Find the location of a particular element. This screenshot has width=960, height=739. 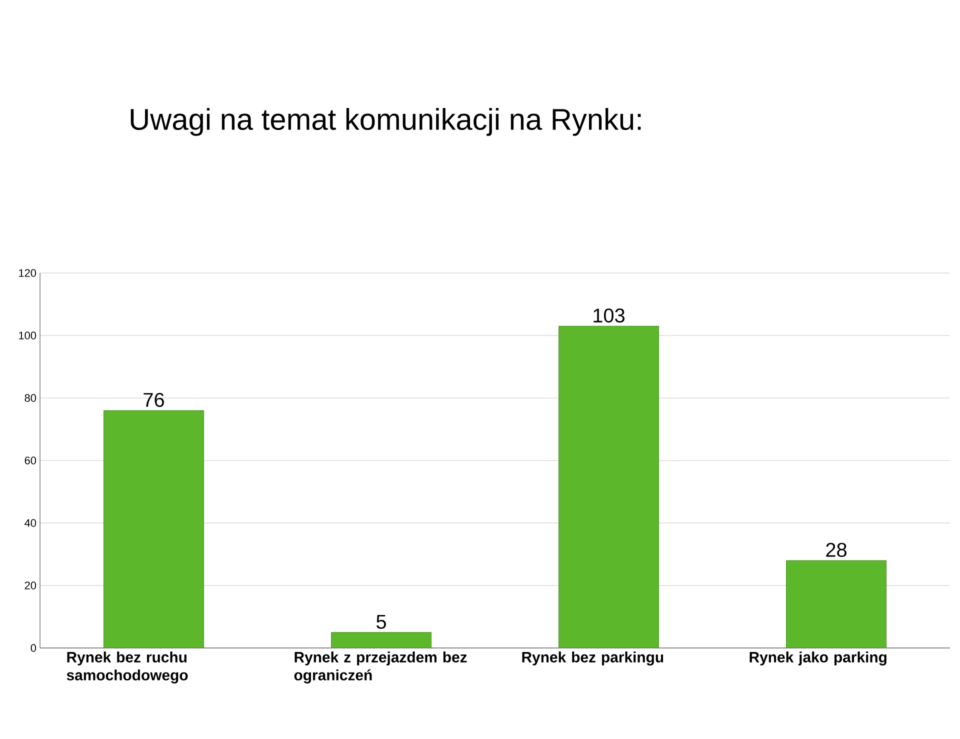

data-label: 28 is located at coordinates (836, 549).